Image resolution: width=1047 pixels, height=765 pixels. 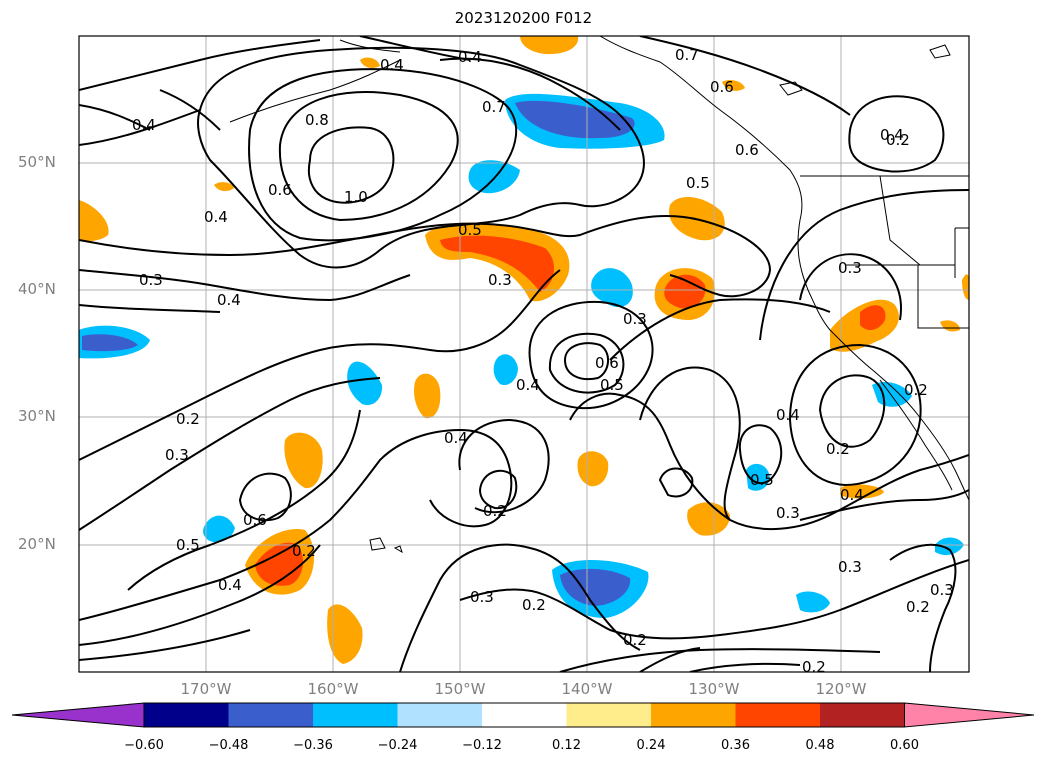 I want to click on island-chain, so click(x=370, y=46).